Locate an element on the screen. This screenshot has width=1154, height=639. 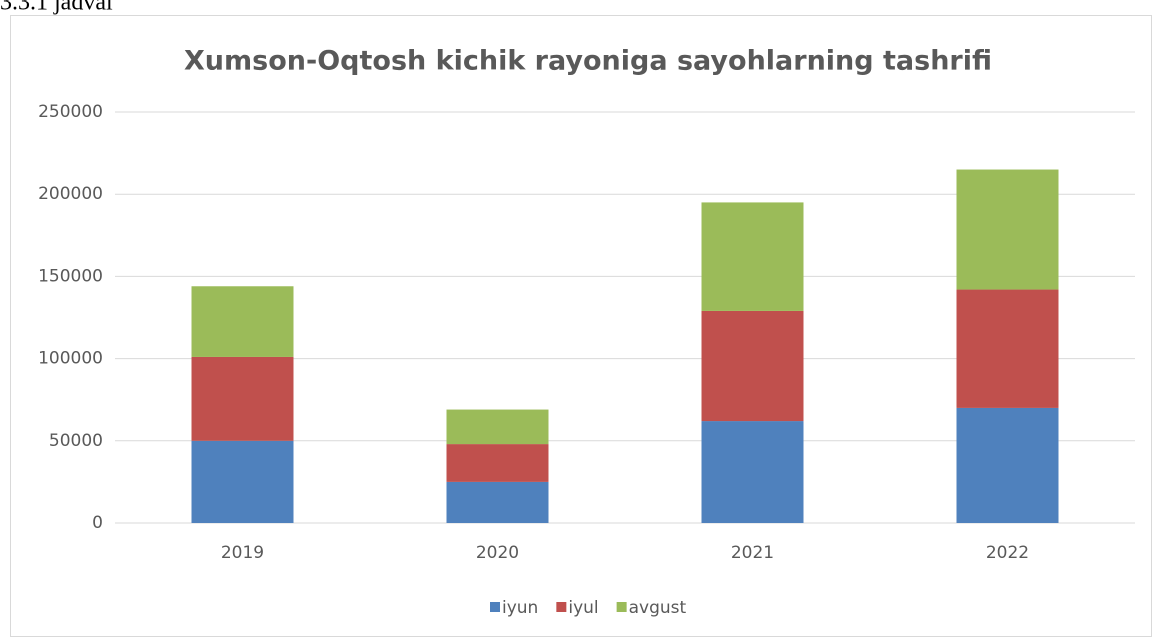
caption: 3.3.1 jadval is located at coordinates (56, 8).